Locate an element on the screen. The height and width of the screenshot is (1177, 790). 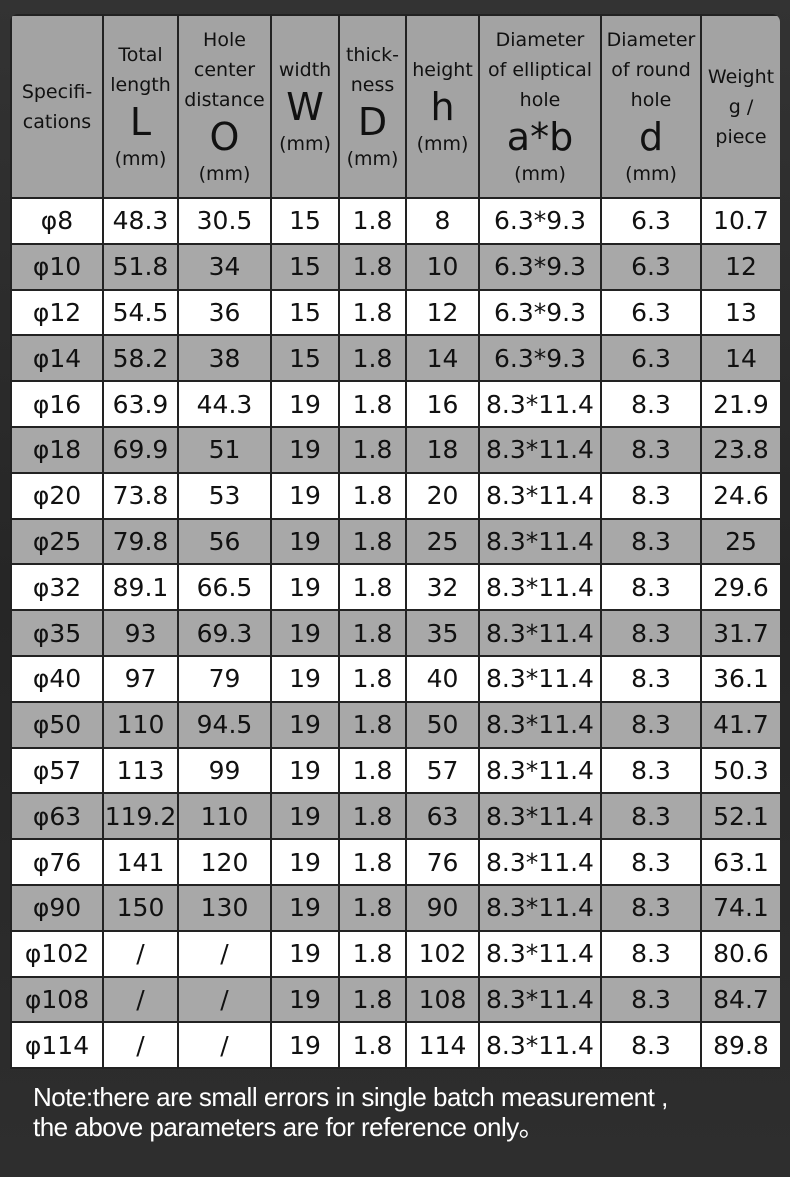
table-row: φ40 97 79 19 1.8 40 8.3*11.4 8.3 36.1 is located at coordinates (395, 678).